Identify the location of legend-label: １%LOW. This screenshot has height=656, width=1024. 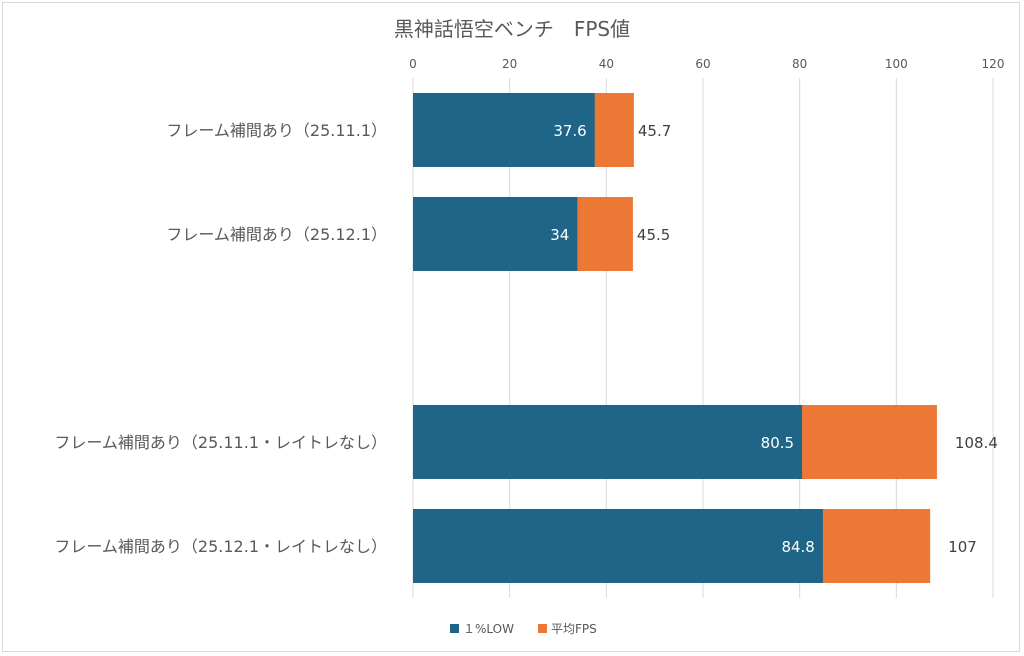
(488, 629).